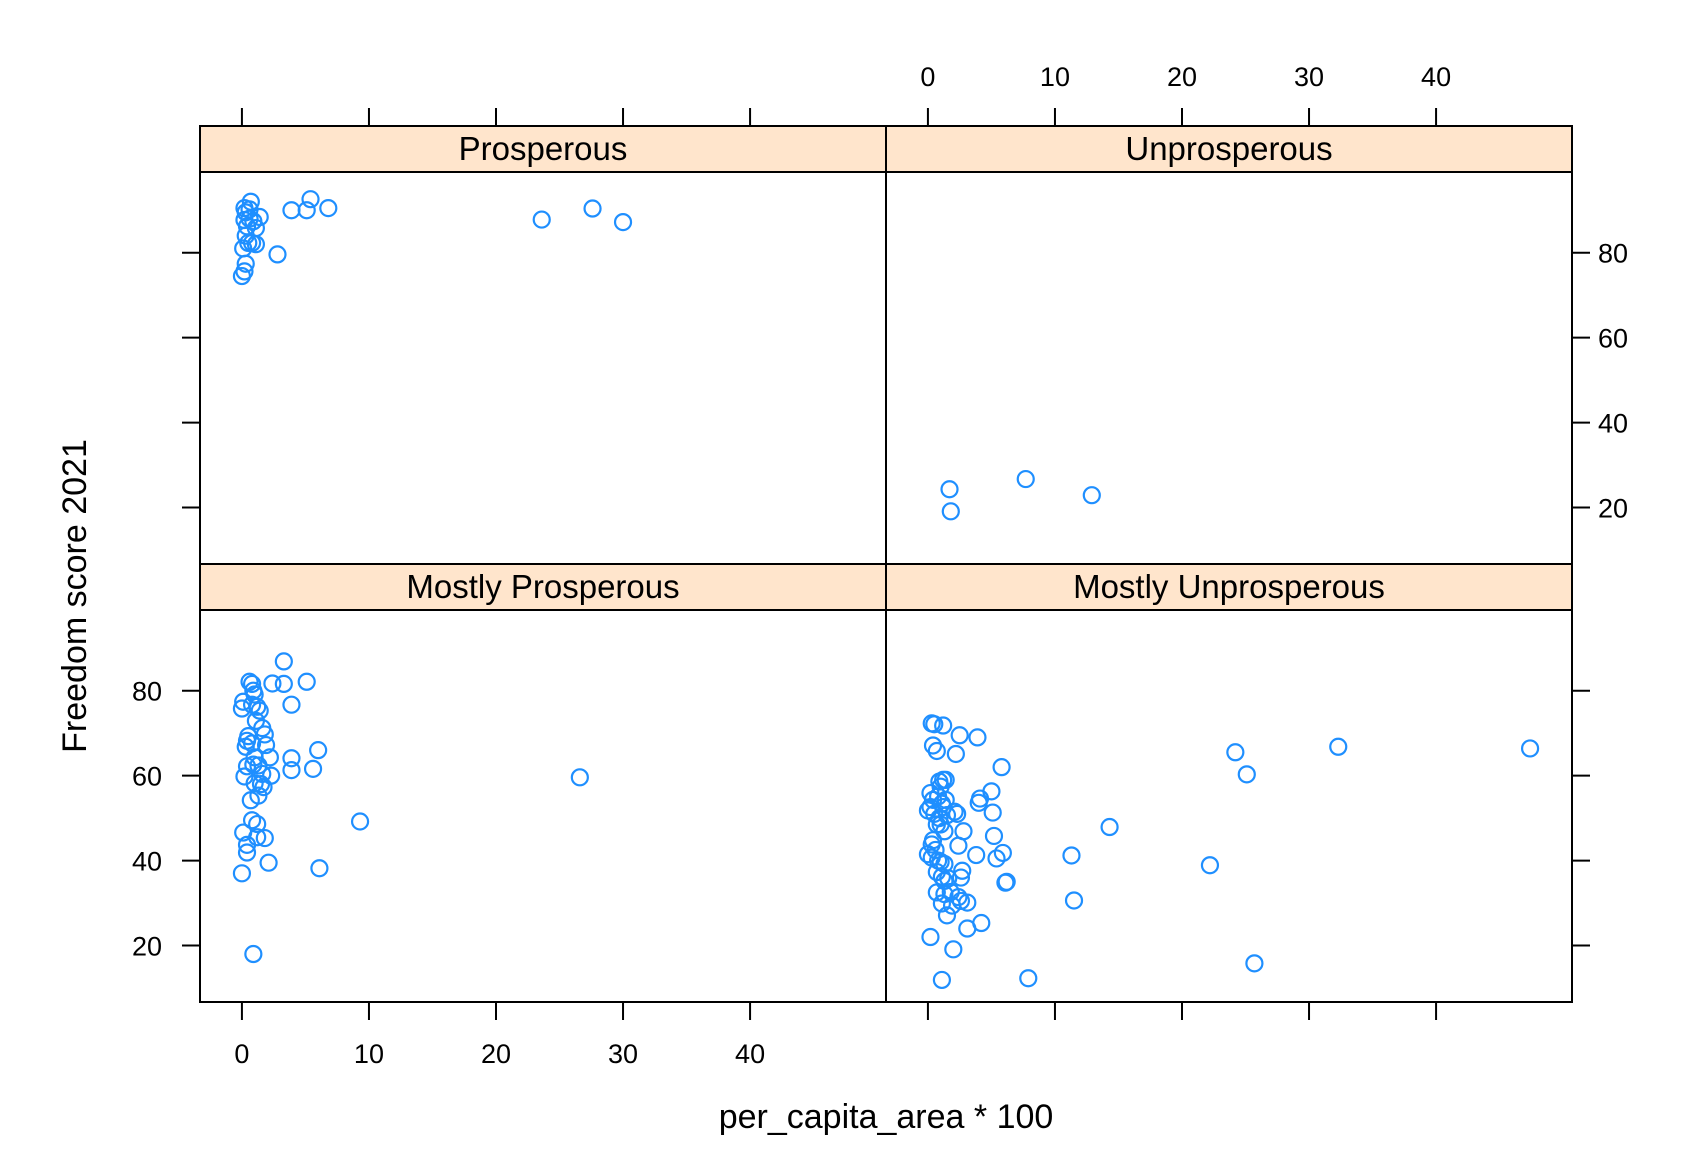 The image size is (1687, 1171). I want to click on x-tick-label-top: 10, so click(1055, 77).